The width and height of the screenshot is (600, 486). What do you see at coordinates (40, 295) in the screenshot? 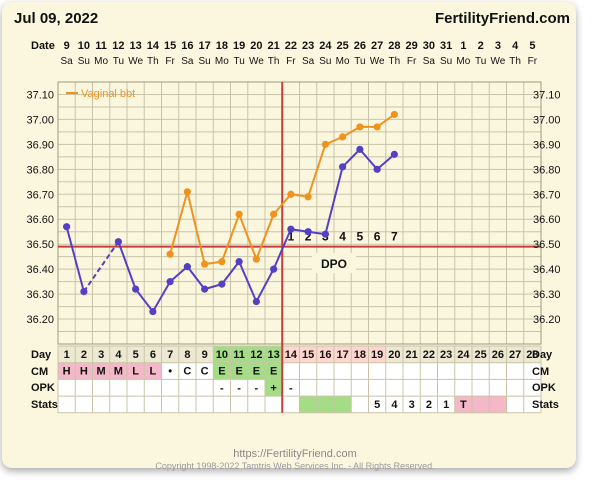
I see `y-tick-label: 36.30` at bounding box center [40, 295].